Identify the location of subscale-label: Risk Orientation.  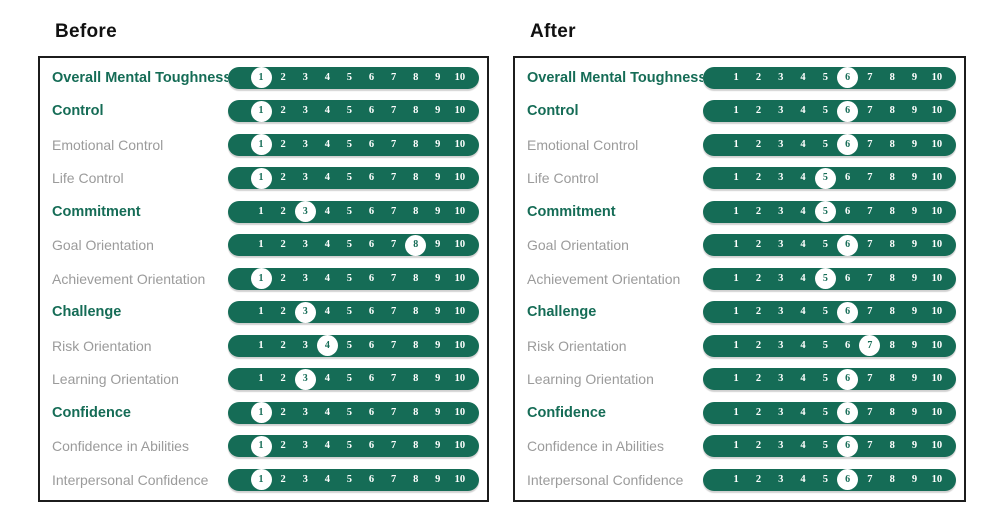
(577, 345).